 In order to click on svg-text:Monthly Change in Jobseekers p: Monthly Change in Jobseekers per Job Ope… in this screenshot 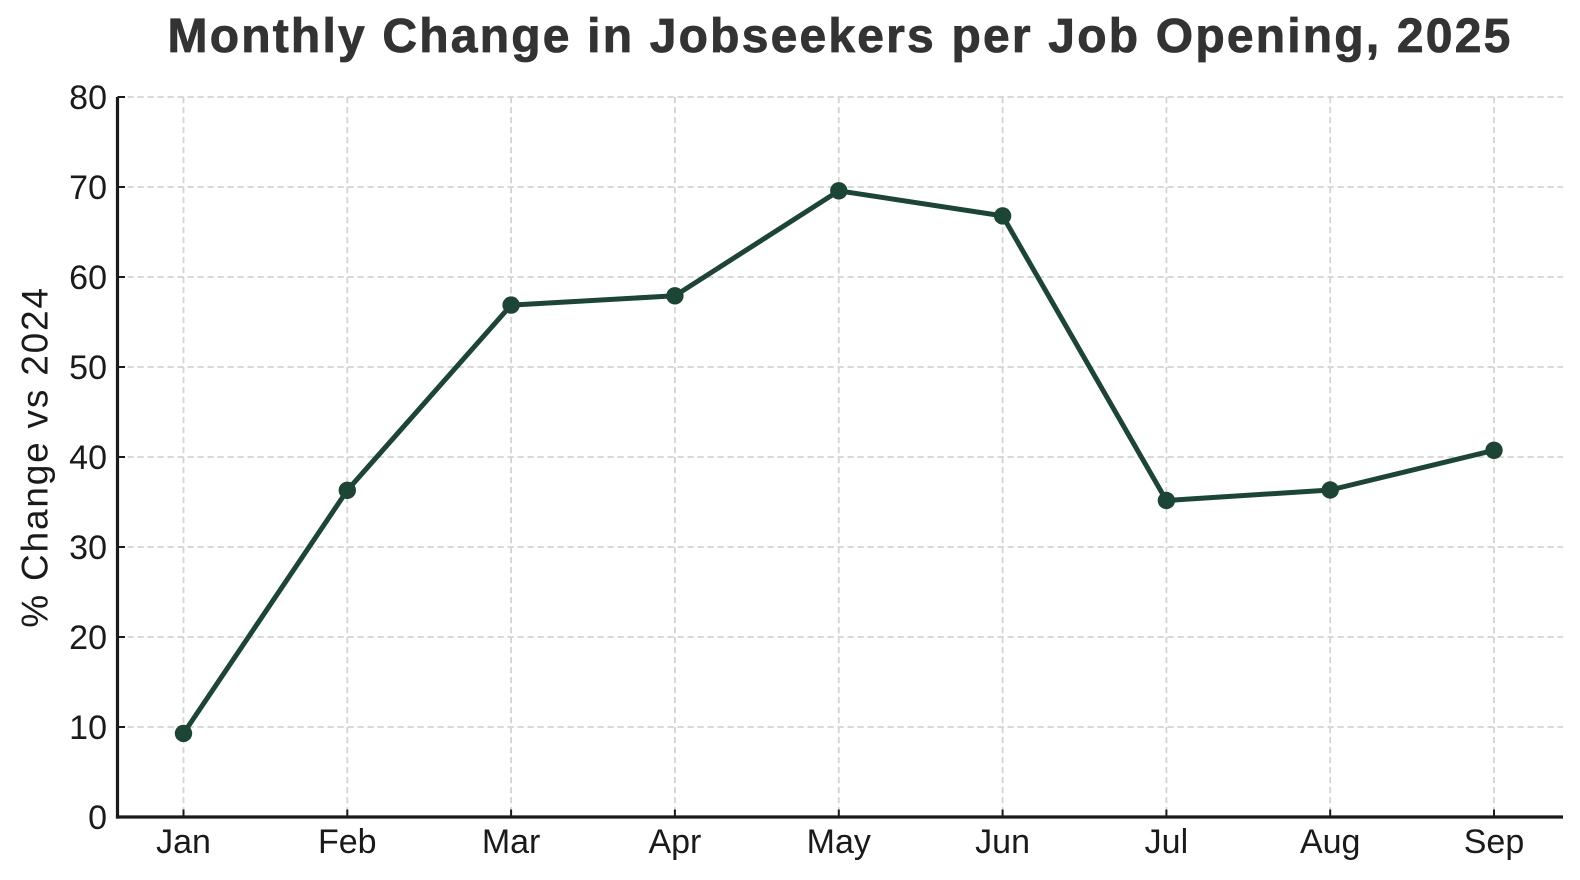, I will do `click(840, 36)`.